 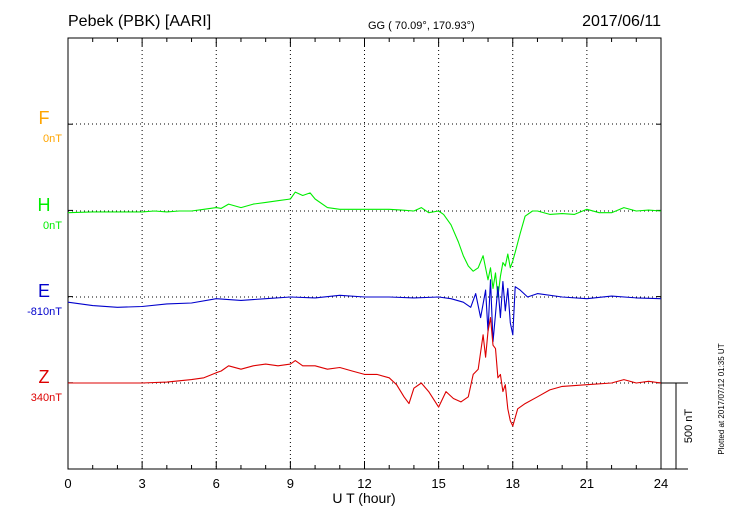 I want to click on x-tick-label-21: 21, so click(x=587, y=483).